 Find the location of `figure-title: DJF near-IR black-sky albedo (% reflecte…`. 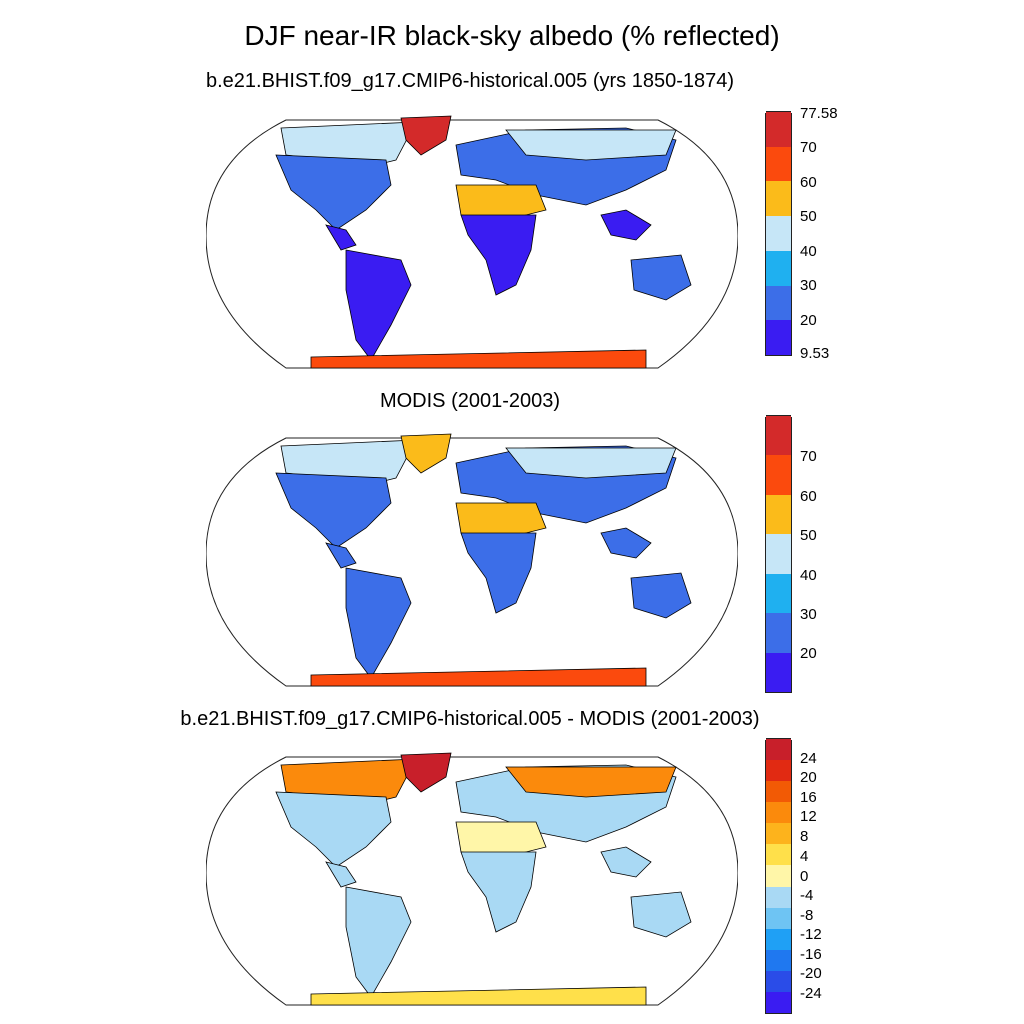

figure-title: DJF near-IR black-sky albedo (% reflecte… is located at coordinates (512, 35).